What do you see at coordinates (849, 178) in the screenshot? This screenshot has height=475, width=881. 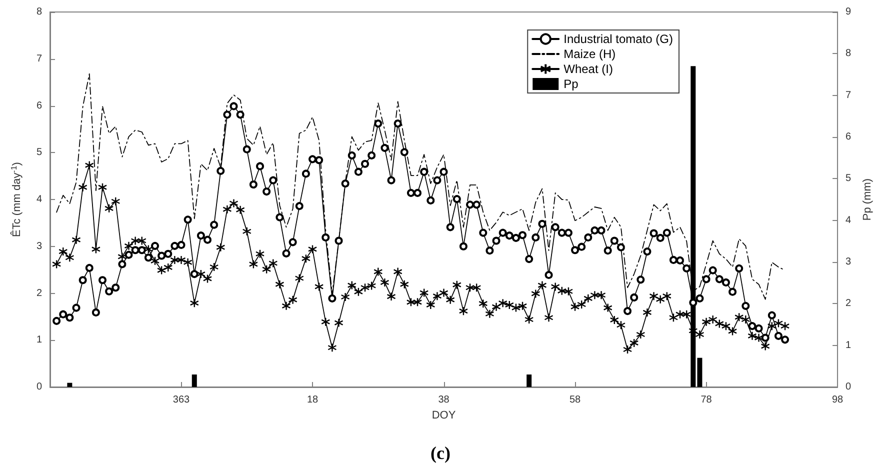 I see `y2-tick-label: 5` at bounding box center [849, 178].